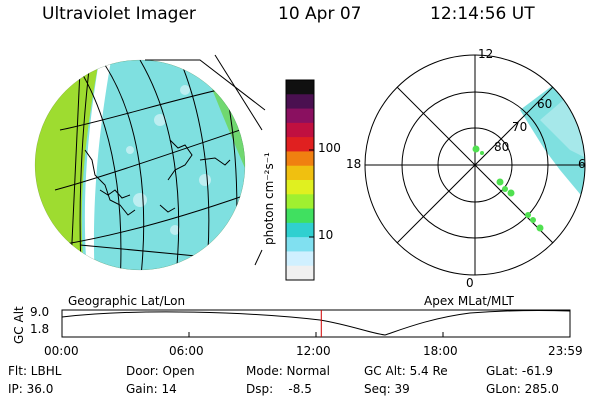 Image resolution: width=600 pixels, height=400 pixels. What do you see at coordinates (40, 312) in the screenshot?
I see `alt-tick-9: 9.0` at bounding box center [40, 312].